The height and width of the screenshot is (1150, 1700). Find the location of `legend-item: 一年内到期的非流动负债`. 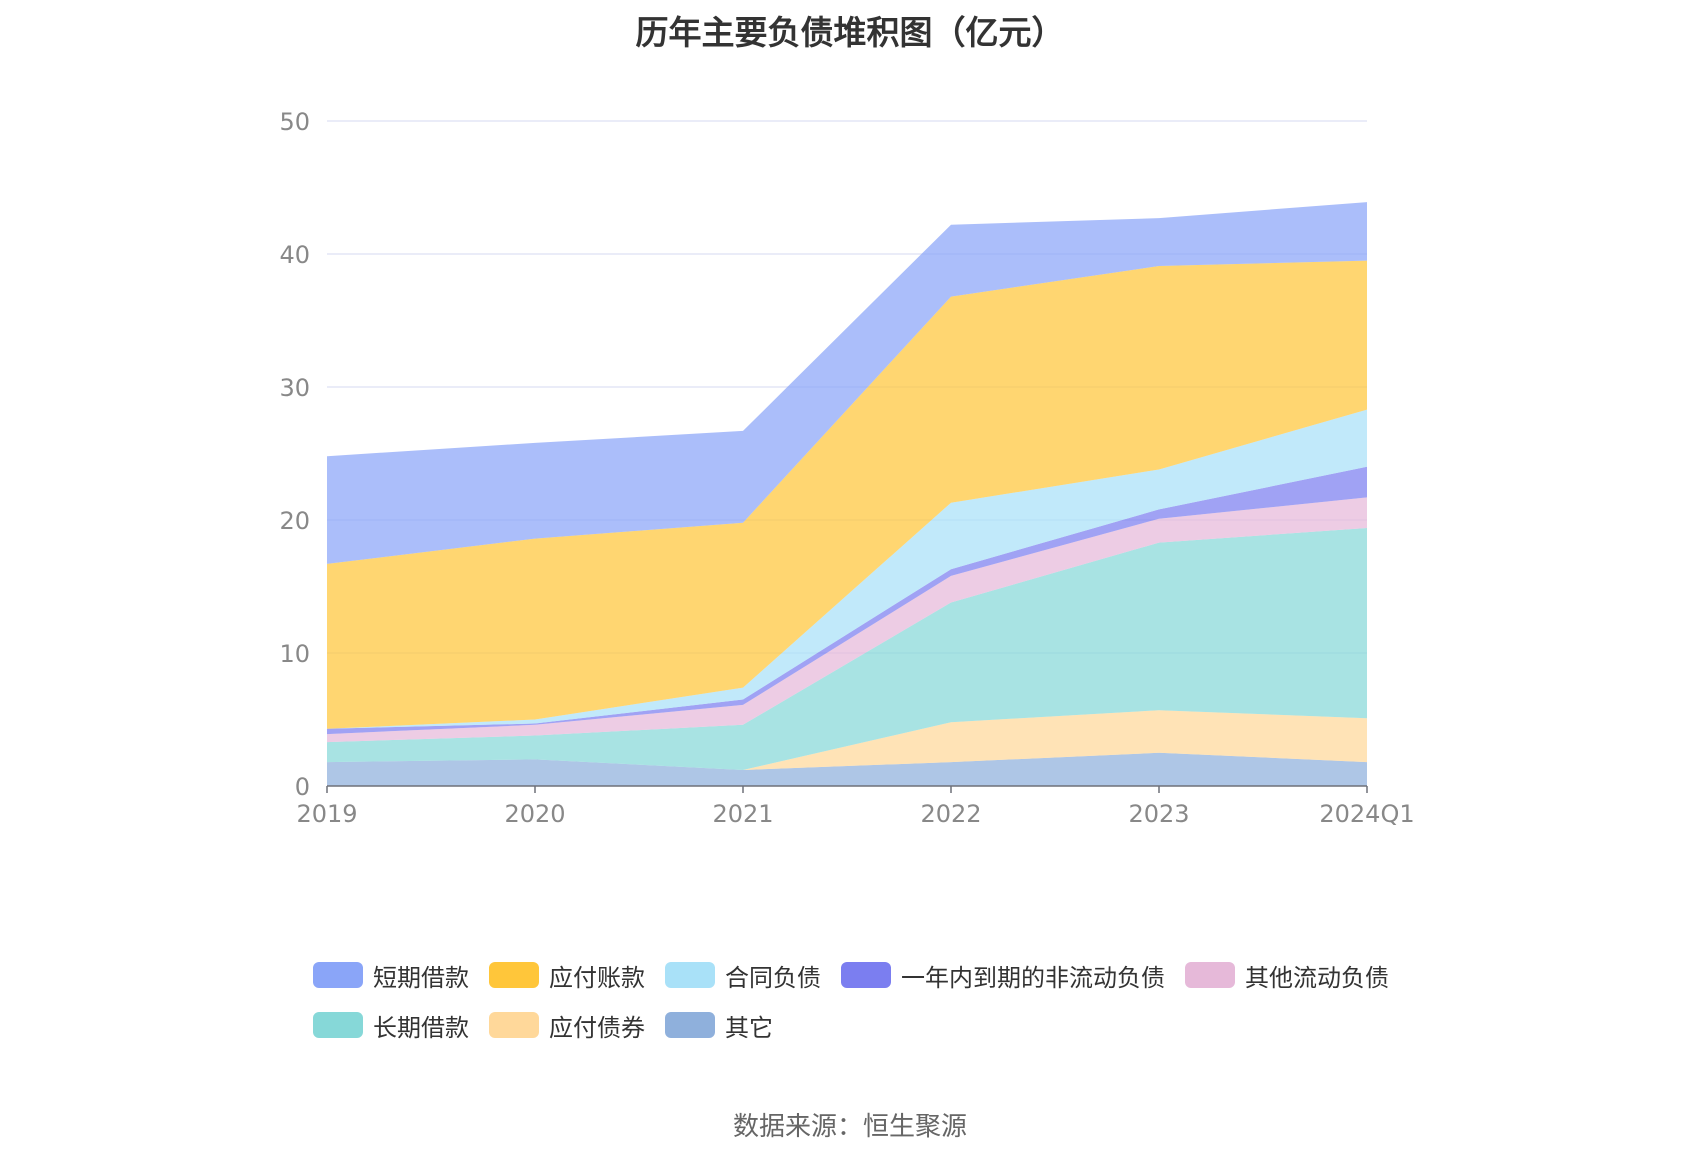

legend-item: 一年内到期的非流动负债 is located at coordinates (1003, 975).